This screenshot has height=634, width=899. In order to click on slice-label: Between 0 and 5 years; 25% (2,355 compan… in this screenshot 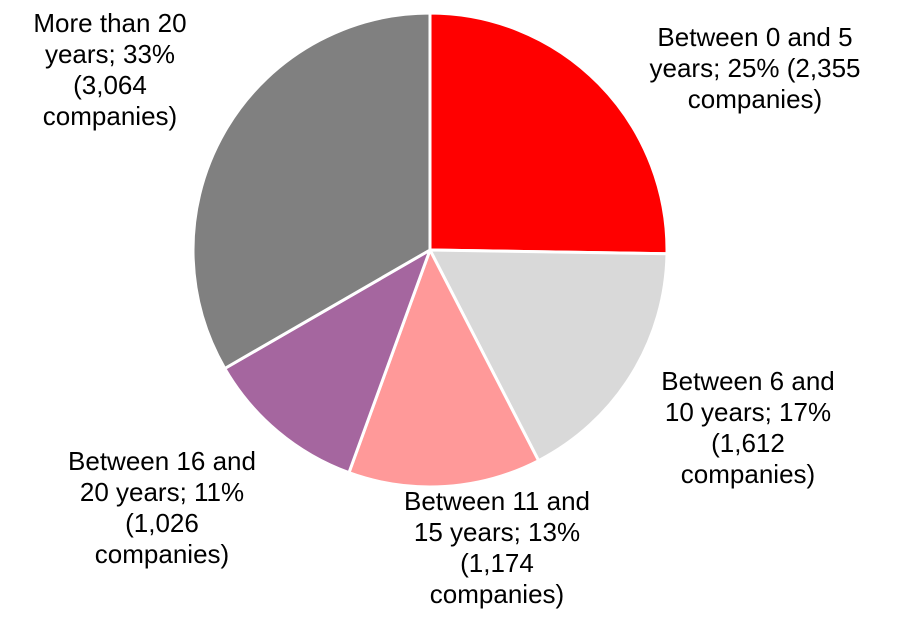, I will do `click(755, 68)`.